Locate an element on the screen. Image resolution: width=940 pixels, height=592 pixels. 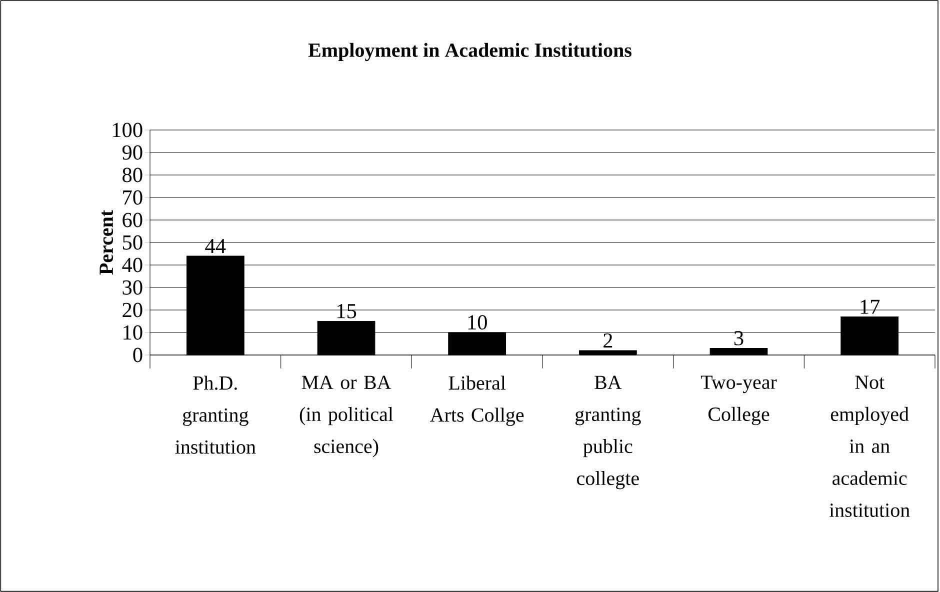
x-tick-label: Two-year College is located at coordinates (738, 401).